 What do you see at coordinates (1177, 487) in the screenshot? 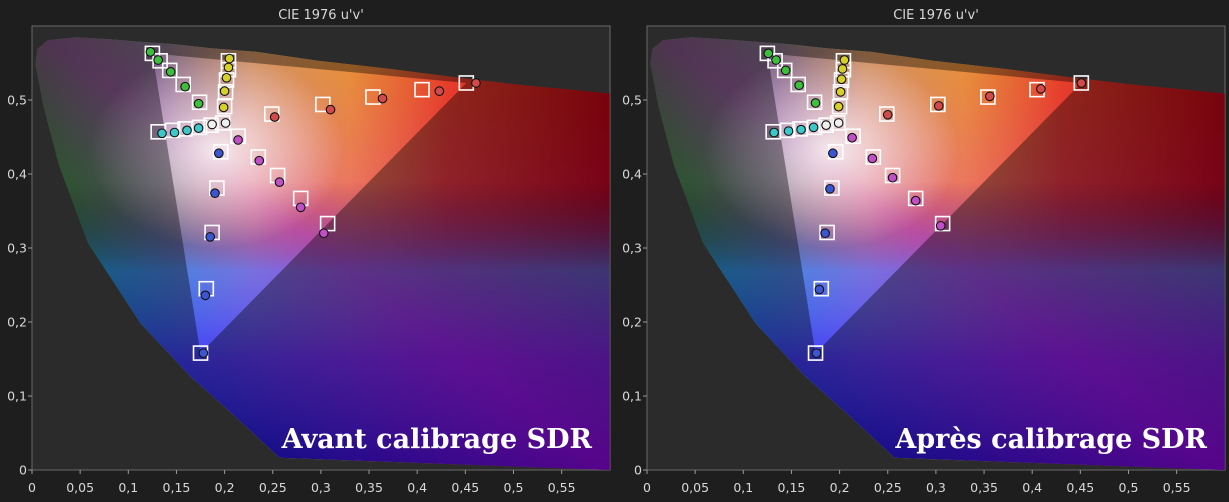
I see `x-tick-label: 0,55` at bounding box center [1177, 487].